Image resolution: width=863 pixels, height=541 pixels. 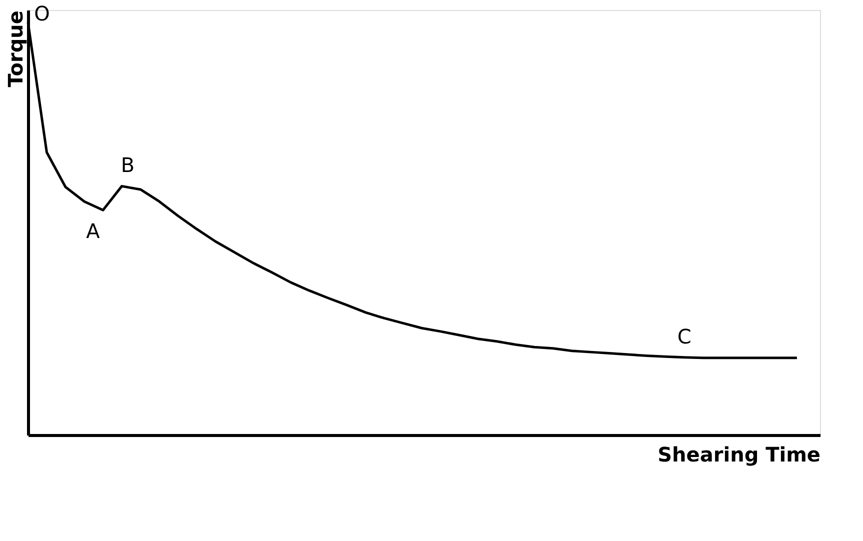 What do you see at coordinates (739, 454) in the screenshot?
I see `x-axis-title: Shearing Time` at bounding box center [739, 454].